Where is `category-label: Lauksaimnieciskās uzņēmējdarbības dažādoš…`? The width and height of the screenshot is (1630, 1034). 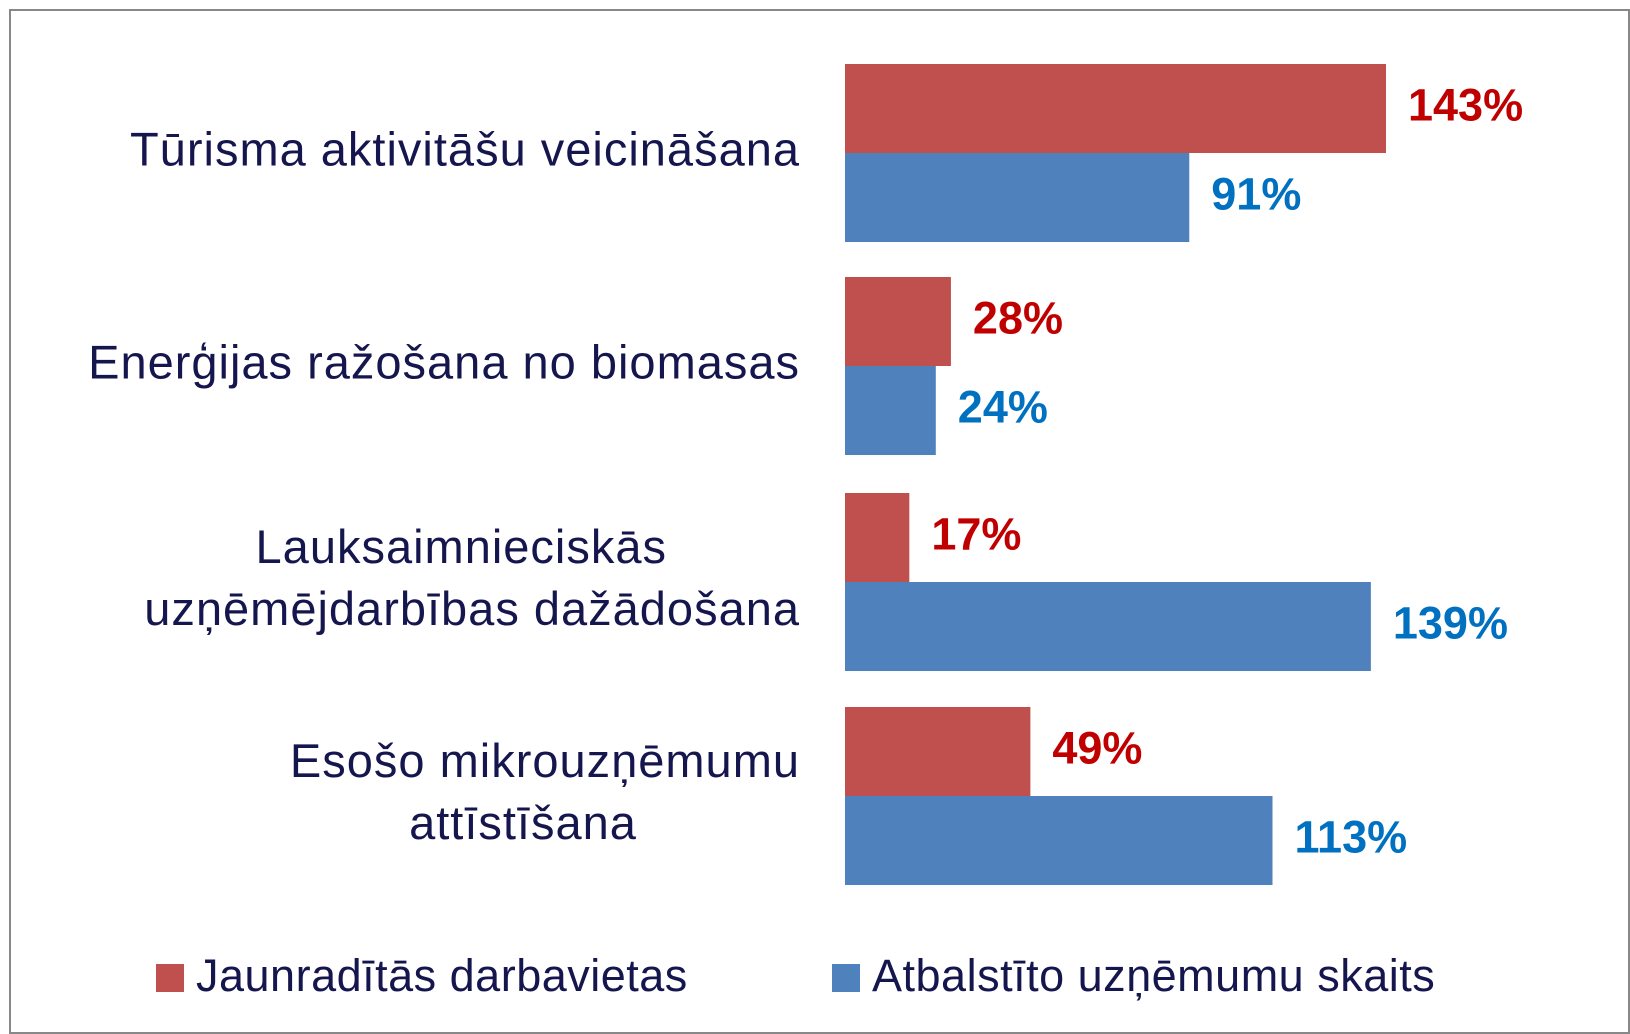
category-label: Lauksaimnieciskās uzņēmējdarbības dažādoš… is located at coordinates (472, 577).